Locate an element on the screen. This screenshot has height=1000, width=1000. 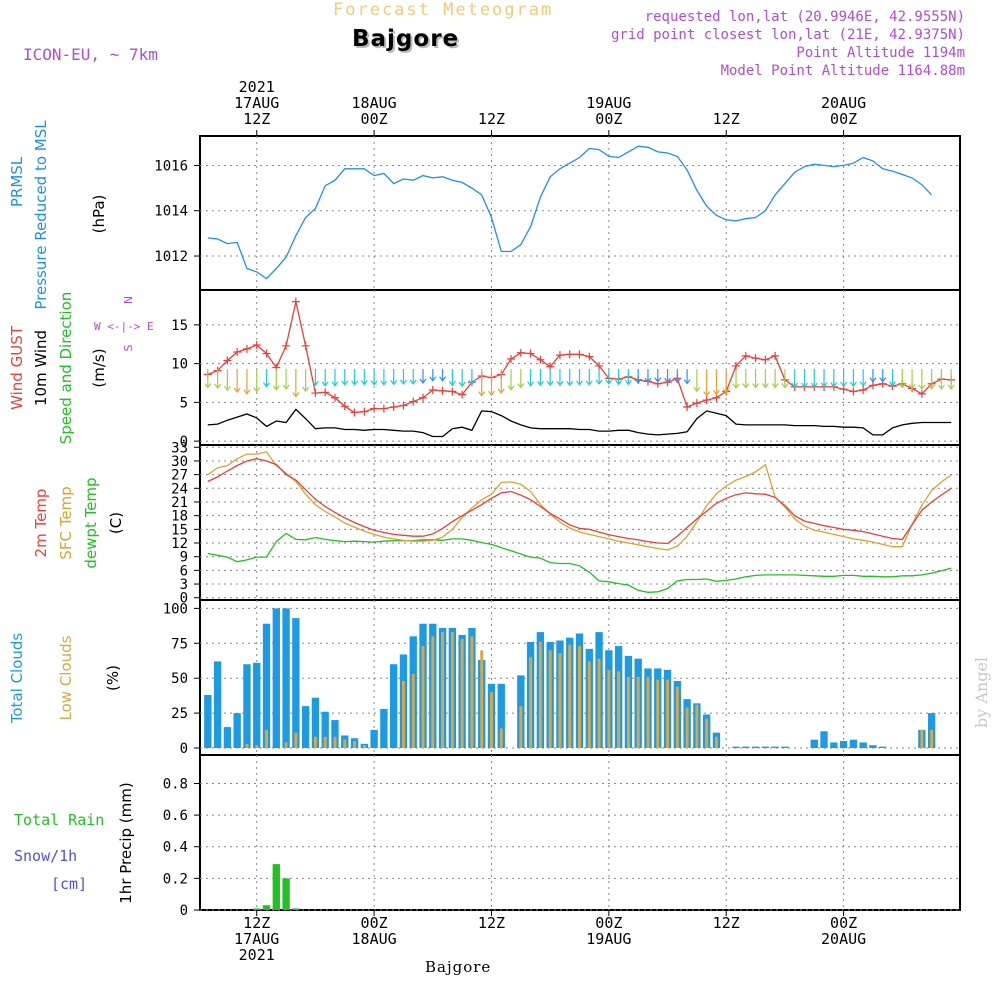
total-clouds-label: Total Clouds is located at coordinates (17, 679).